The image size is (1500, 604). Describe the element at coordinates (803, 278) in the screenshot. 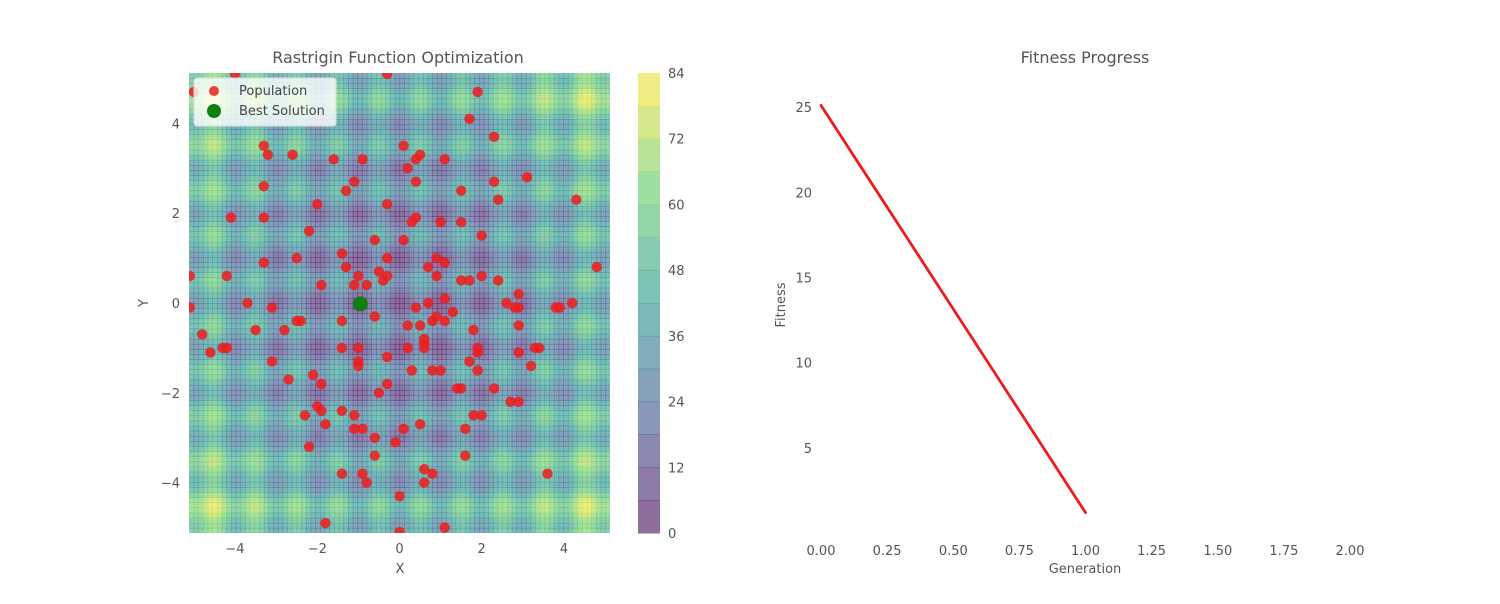

I see `right-y-tick-label: 15` at that location.